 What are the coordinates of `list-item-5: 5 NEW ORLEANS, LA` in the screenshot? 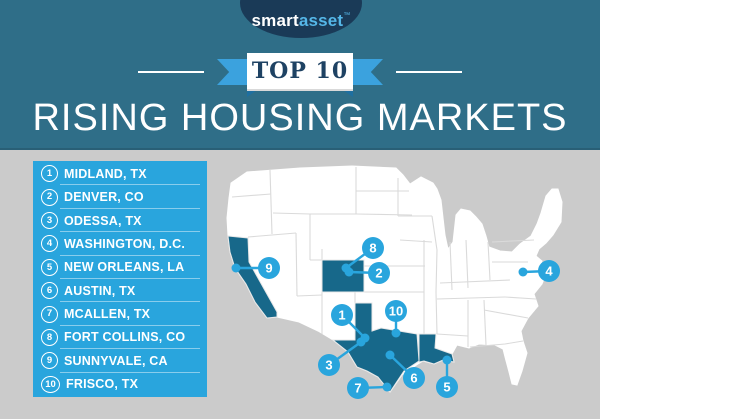 It's located at (120, 268).